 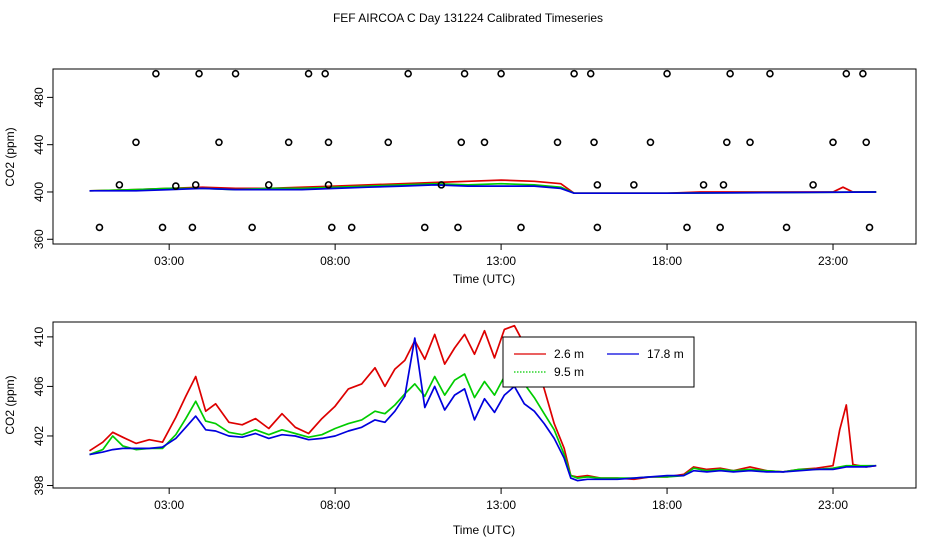 What do you see at coordinates (42, 411) in the screenshot?
I see `bottom-y-axis: 398 402 406 410` at bounding box center [42, 411].